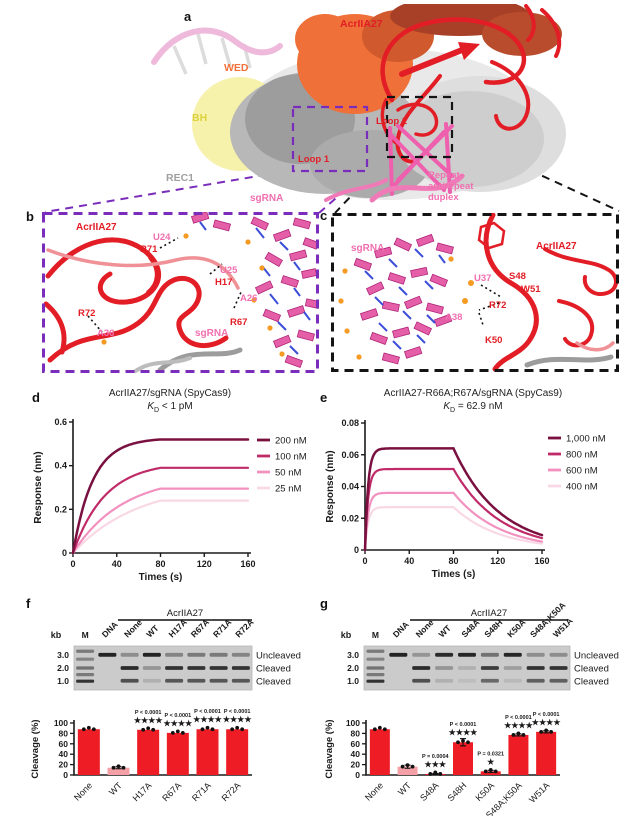 Image resolution: width=636 pixels, height=816 pixels. What do you see at coordinates (453, 410) in the screenshot?
I see `kd-subscript: D` at bounding box center [453, 410].